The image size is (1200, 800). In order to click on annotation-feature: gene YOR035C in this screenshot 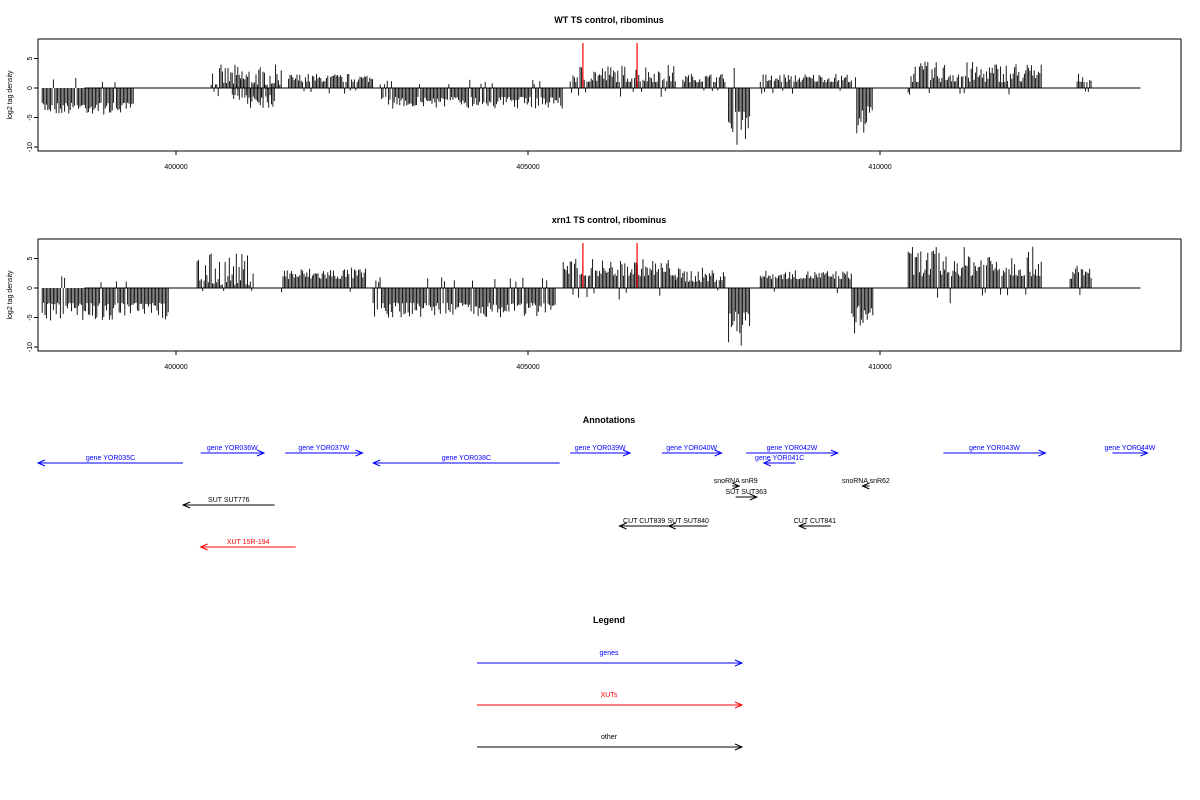, I will do `click(110, 461)`.